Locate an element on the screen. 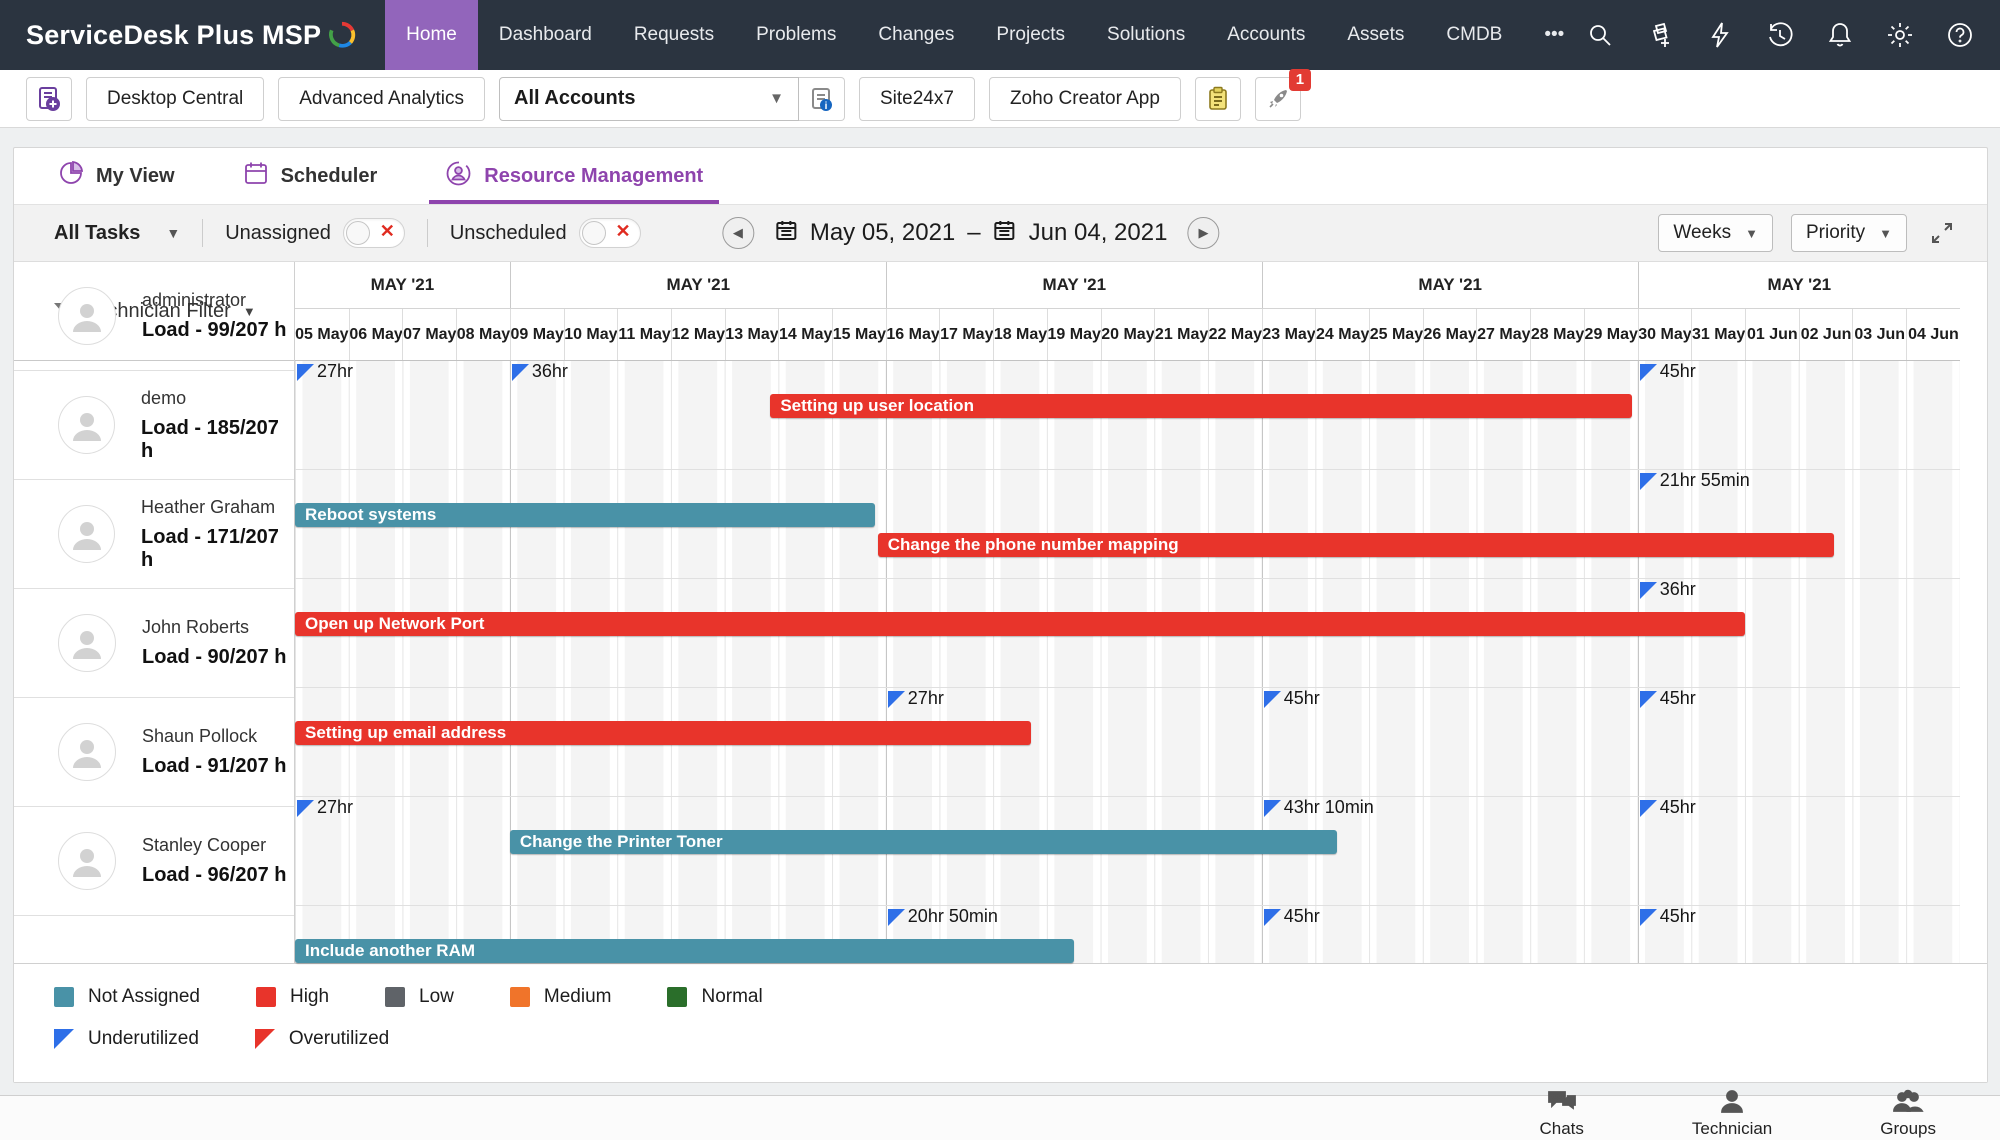  pie-chart-icon is located at coordinates (71, 176).